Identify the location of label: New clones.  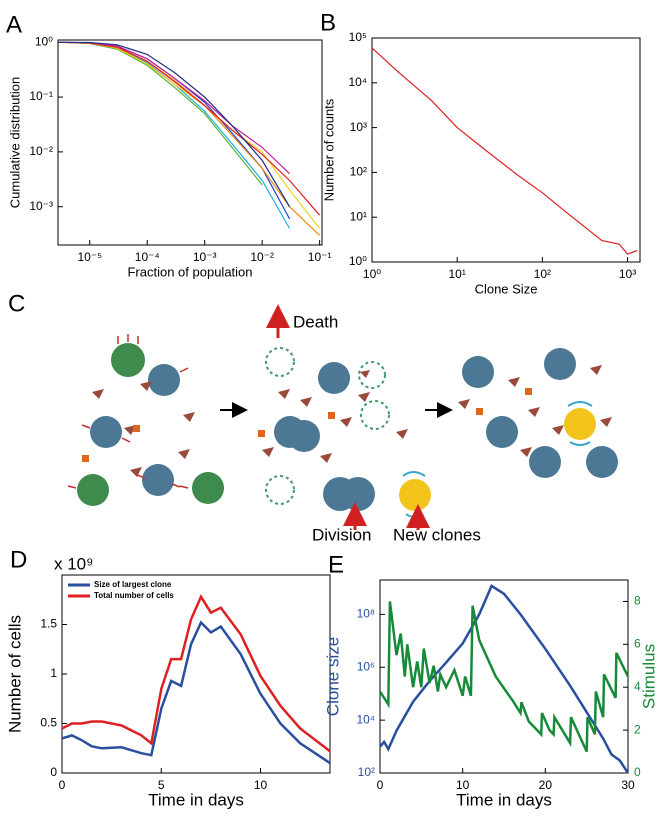
(437, 534).